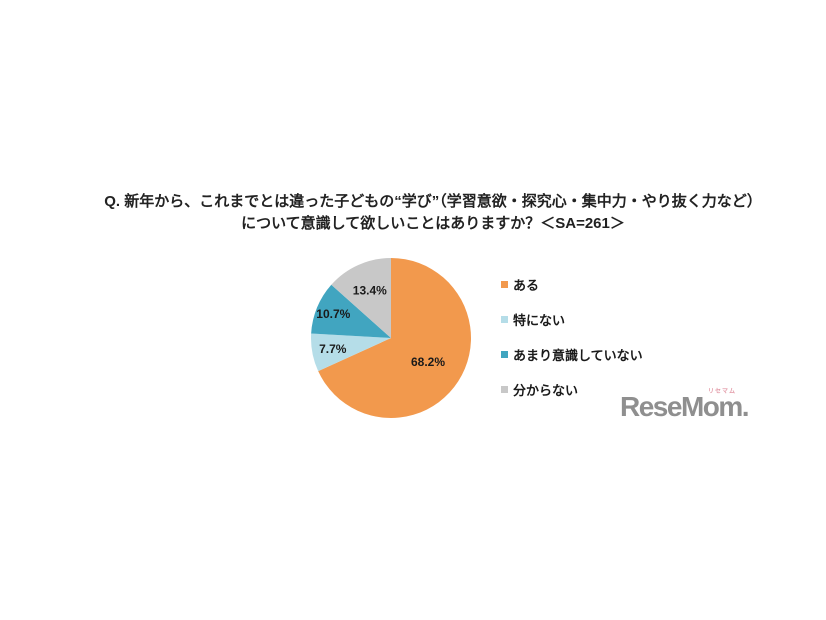 Image resolution: width=826 pixels, height=620 pixels. What do you see at coordinates (539, 320) in the screenshot?
I see `legend-label-1: 特にない` at bounding box center [539, 320].